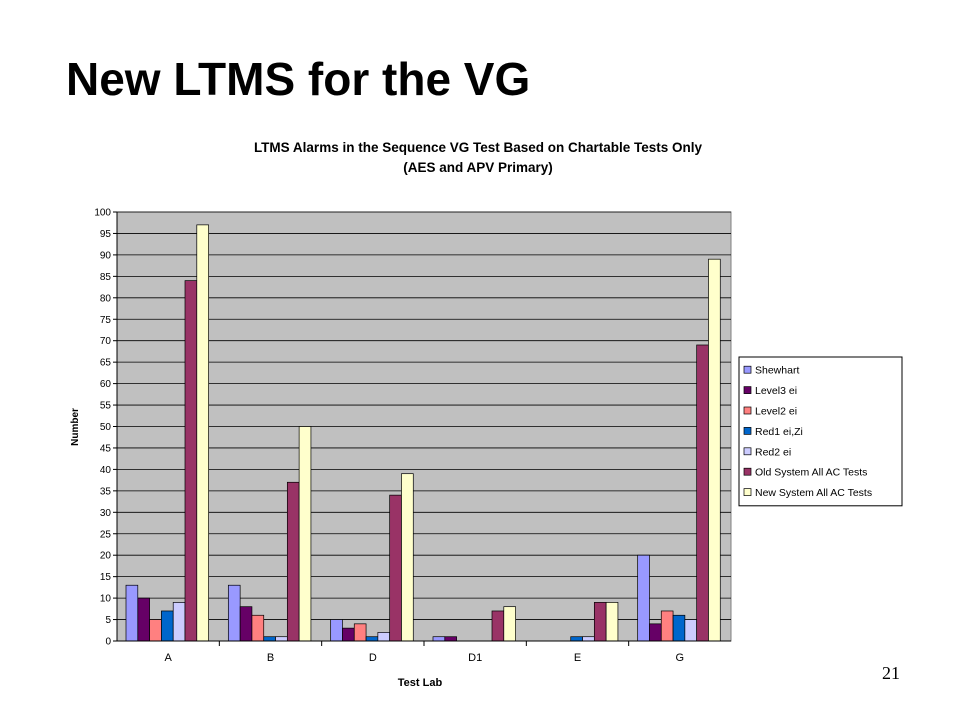 The height and width of the screenshot is (720, 960). I want to click on y-tick-label: 60, so click(106, 384).